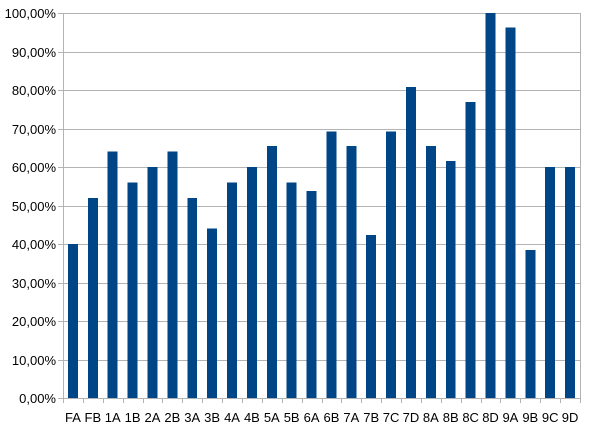 The width and height of the screenshot is (593, 435). Describe the element at coordinates (73, 417) in the screenshot. I see `x-tick-label: FA` at that location.